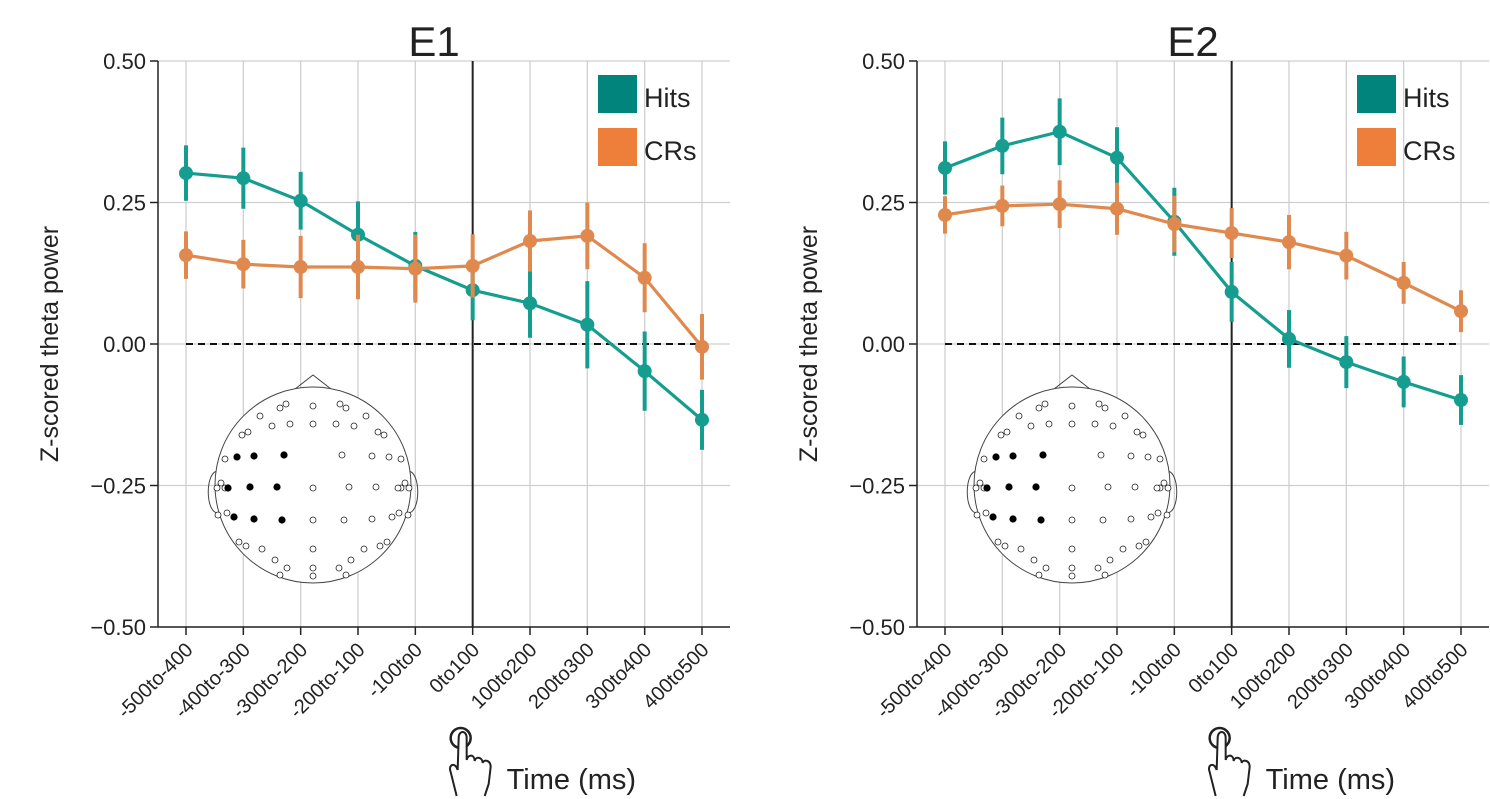  Describe the element at coordinates (118, 627) in the screenshot. I see `y-tick-label: −0.50` at that location.